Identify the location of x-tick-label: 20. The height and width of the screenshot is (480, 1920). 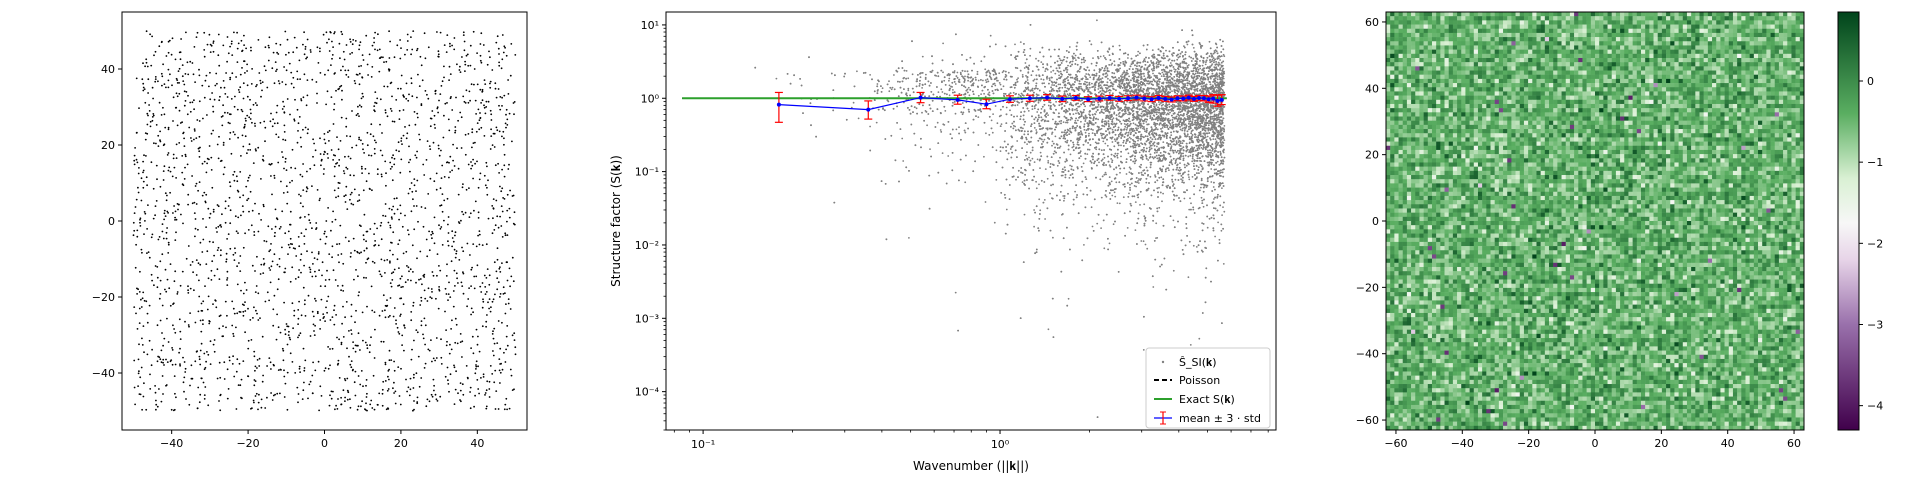
(401, 443).